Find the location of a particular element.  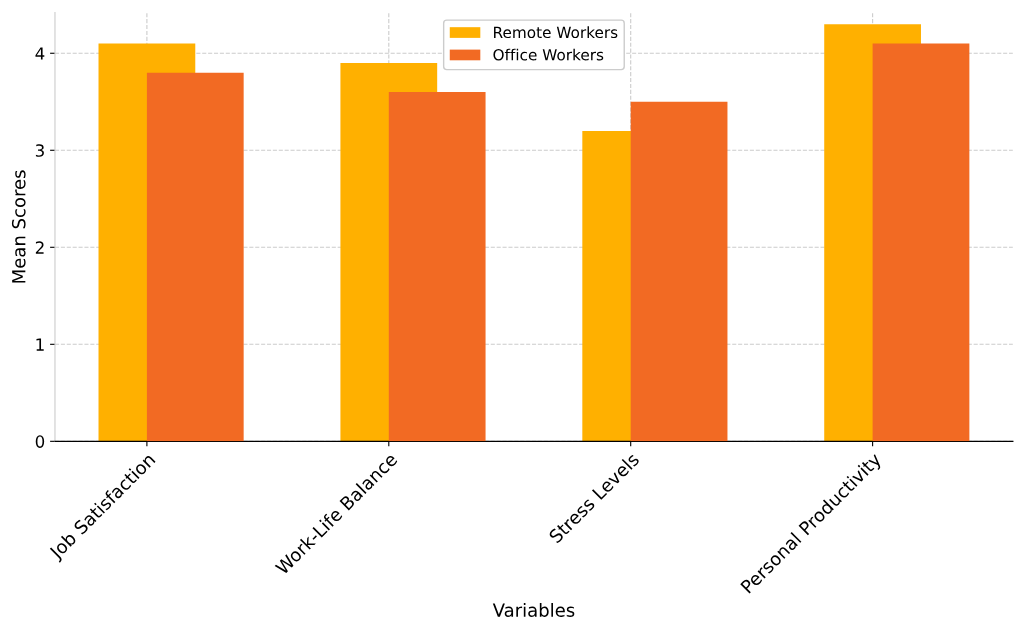

y-tick-label: 1 is located at coordinates (40, 344).